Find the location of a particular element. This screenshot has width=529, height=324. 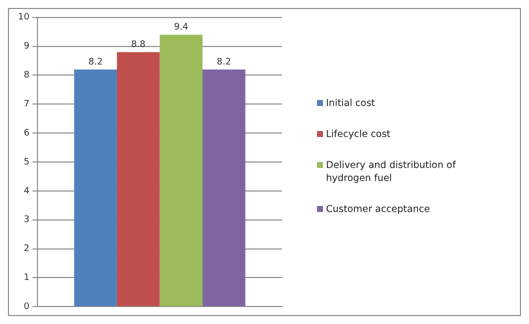

y-tick-label: 6 is located at coordinates (27, 133).